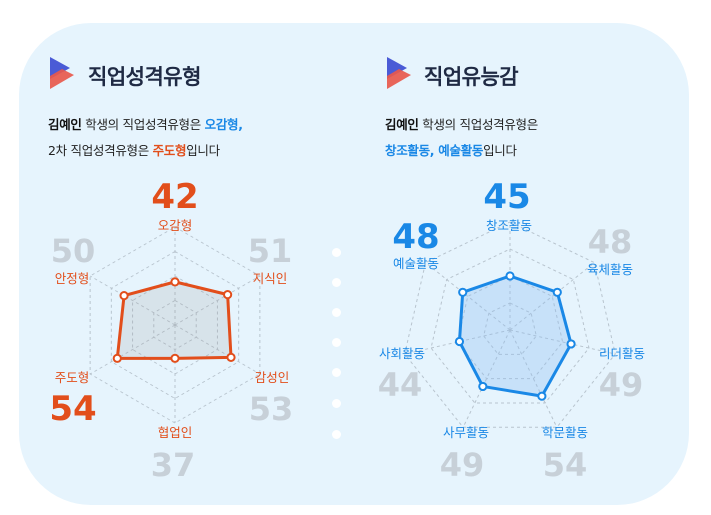  Describe the element at coordinates (270, 278) in the screenshot. I see `radar-axis-label: 지식인` at that location.